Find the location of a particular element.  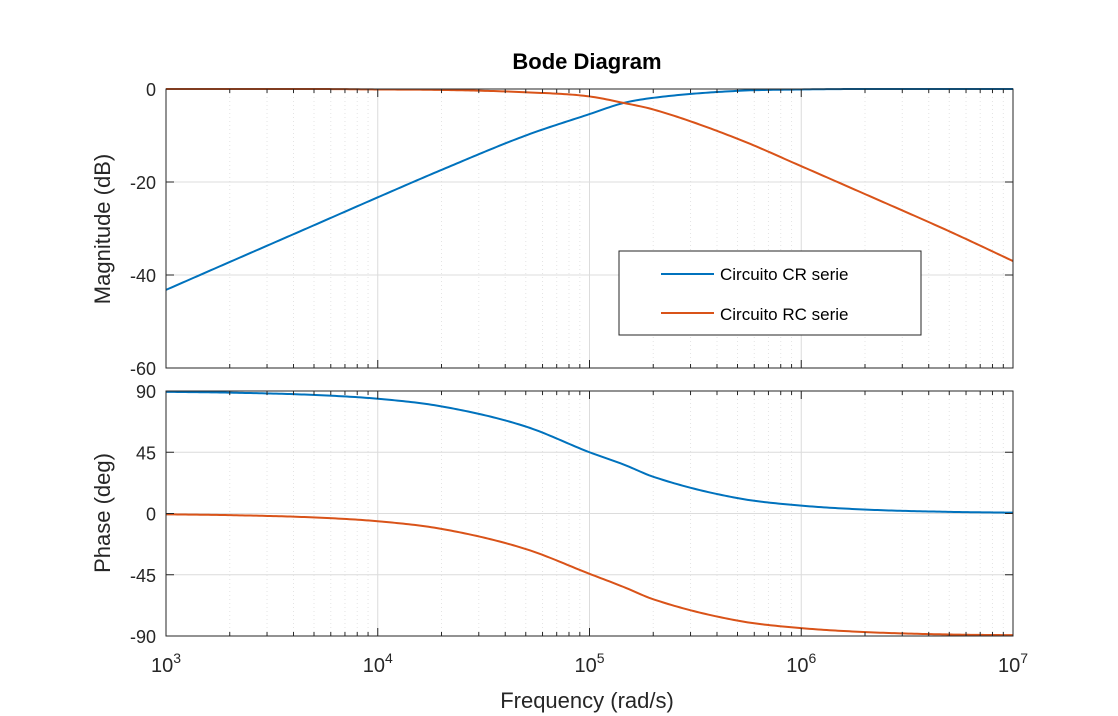

x-tick-label: 10⁷ is located at coordinates (1013, 663).